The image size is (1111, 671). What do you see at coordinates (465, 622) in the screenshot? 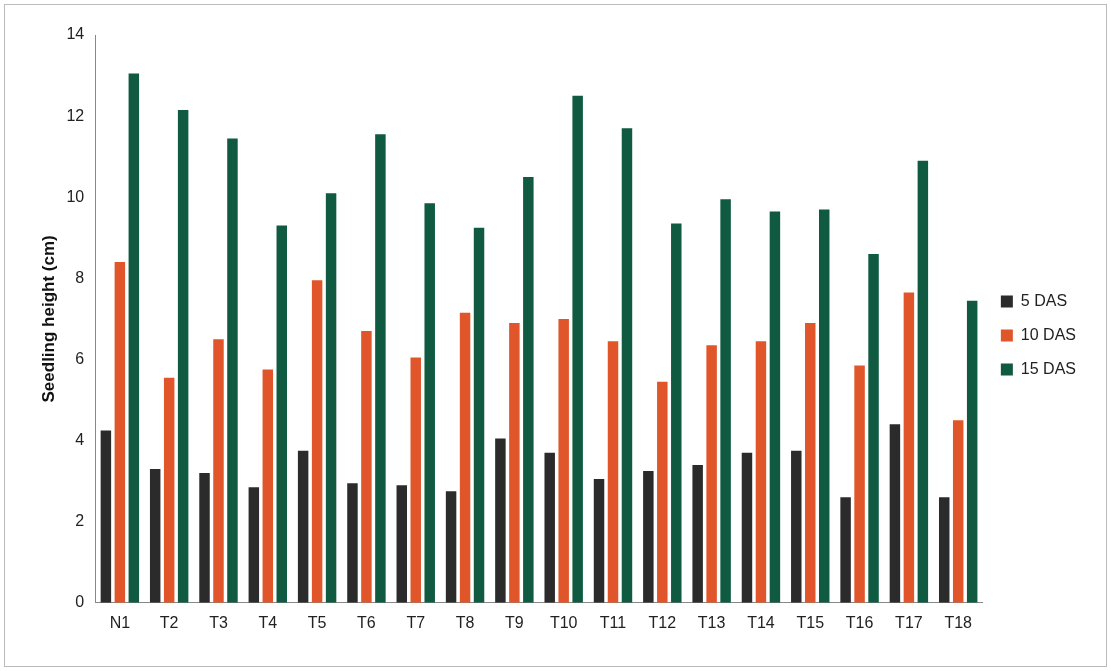
I see `x-tick-label: T8` at bounding box center [465, 622].